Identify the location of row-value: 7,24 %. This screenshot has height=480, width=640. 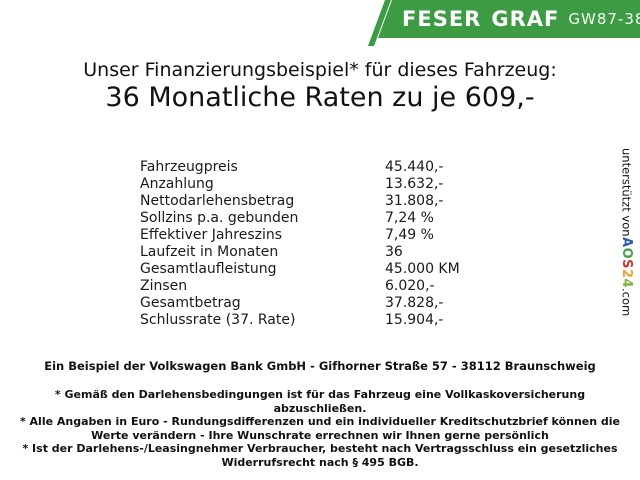
(409, 218).